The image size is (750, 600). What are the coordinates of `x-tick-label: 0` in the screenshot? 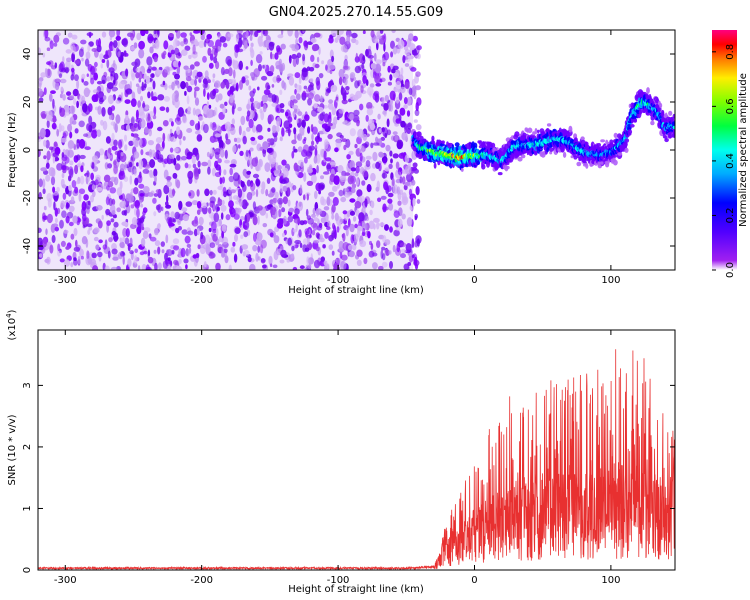 It's located at (474, 580).